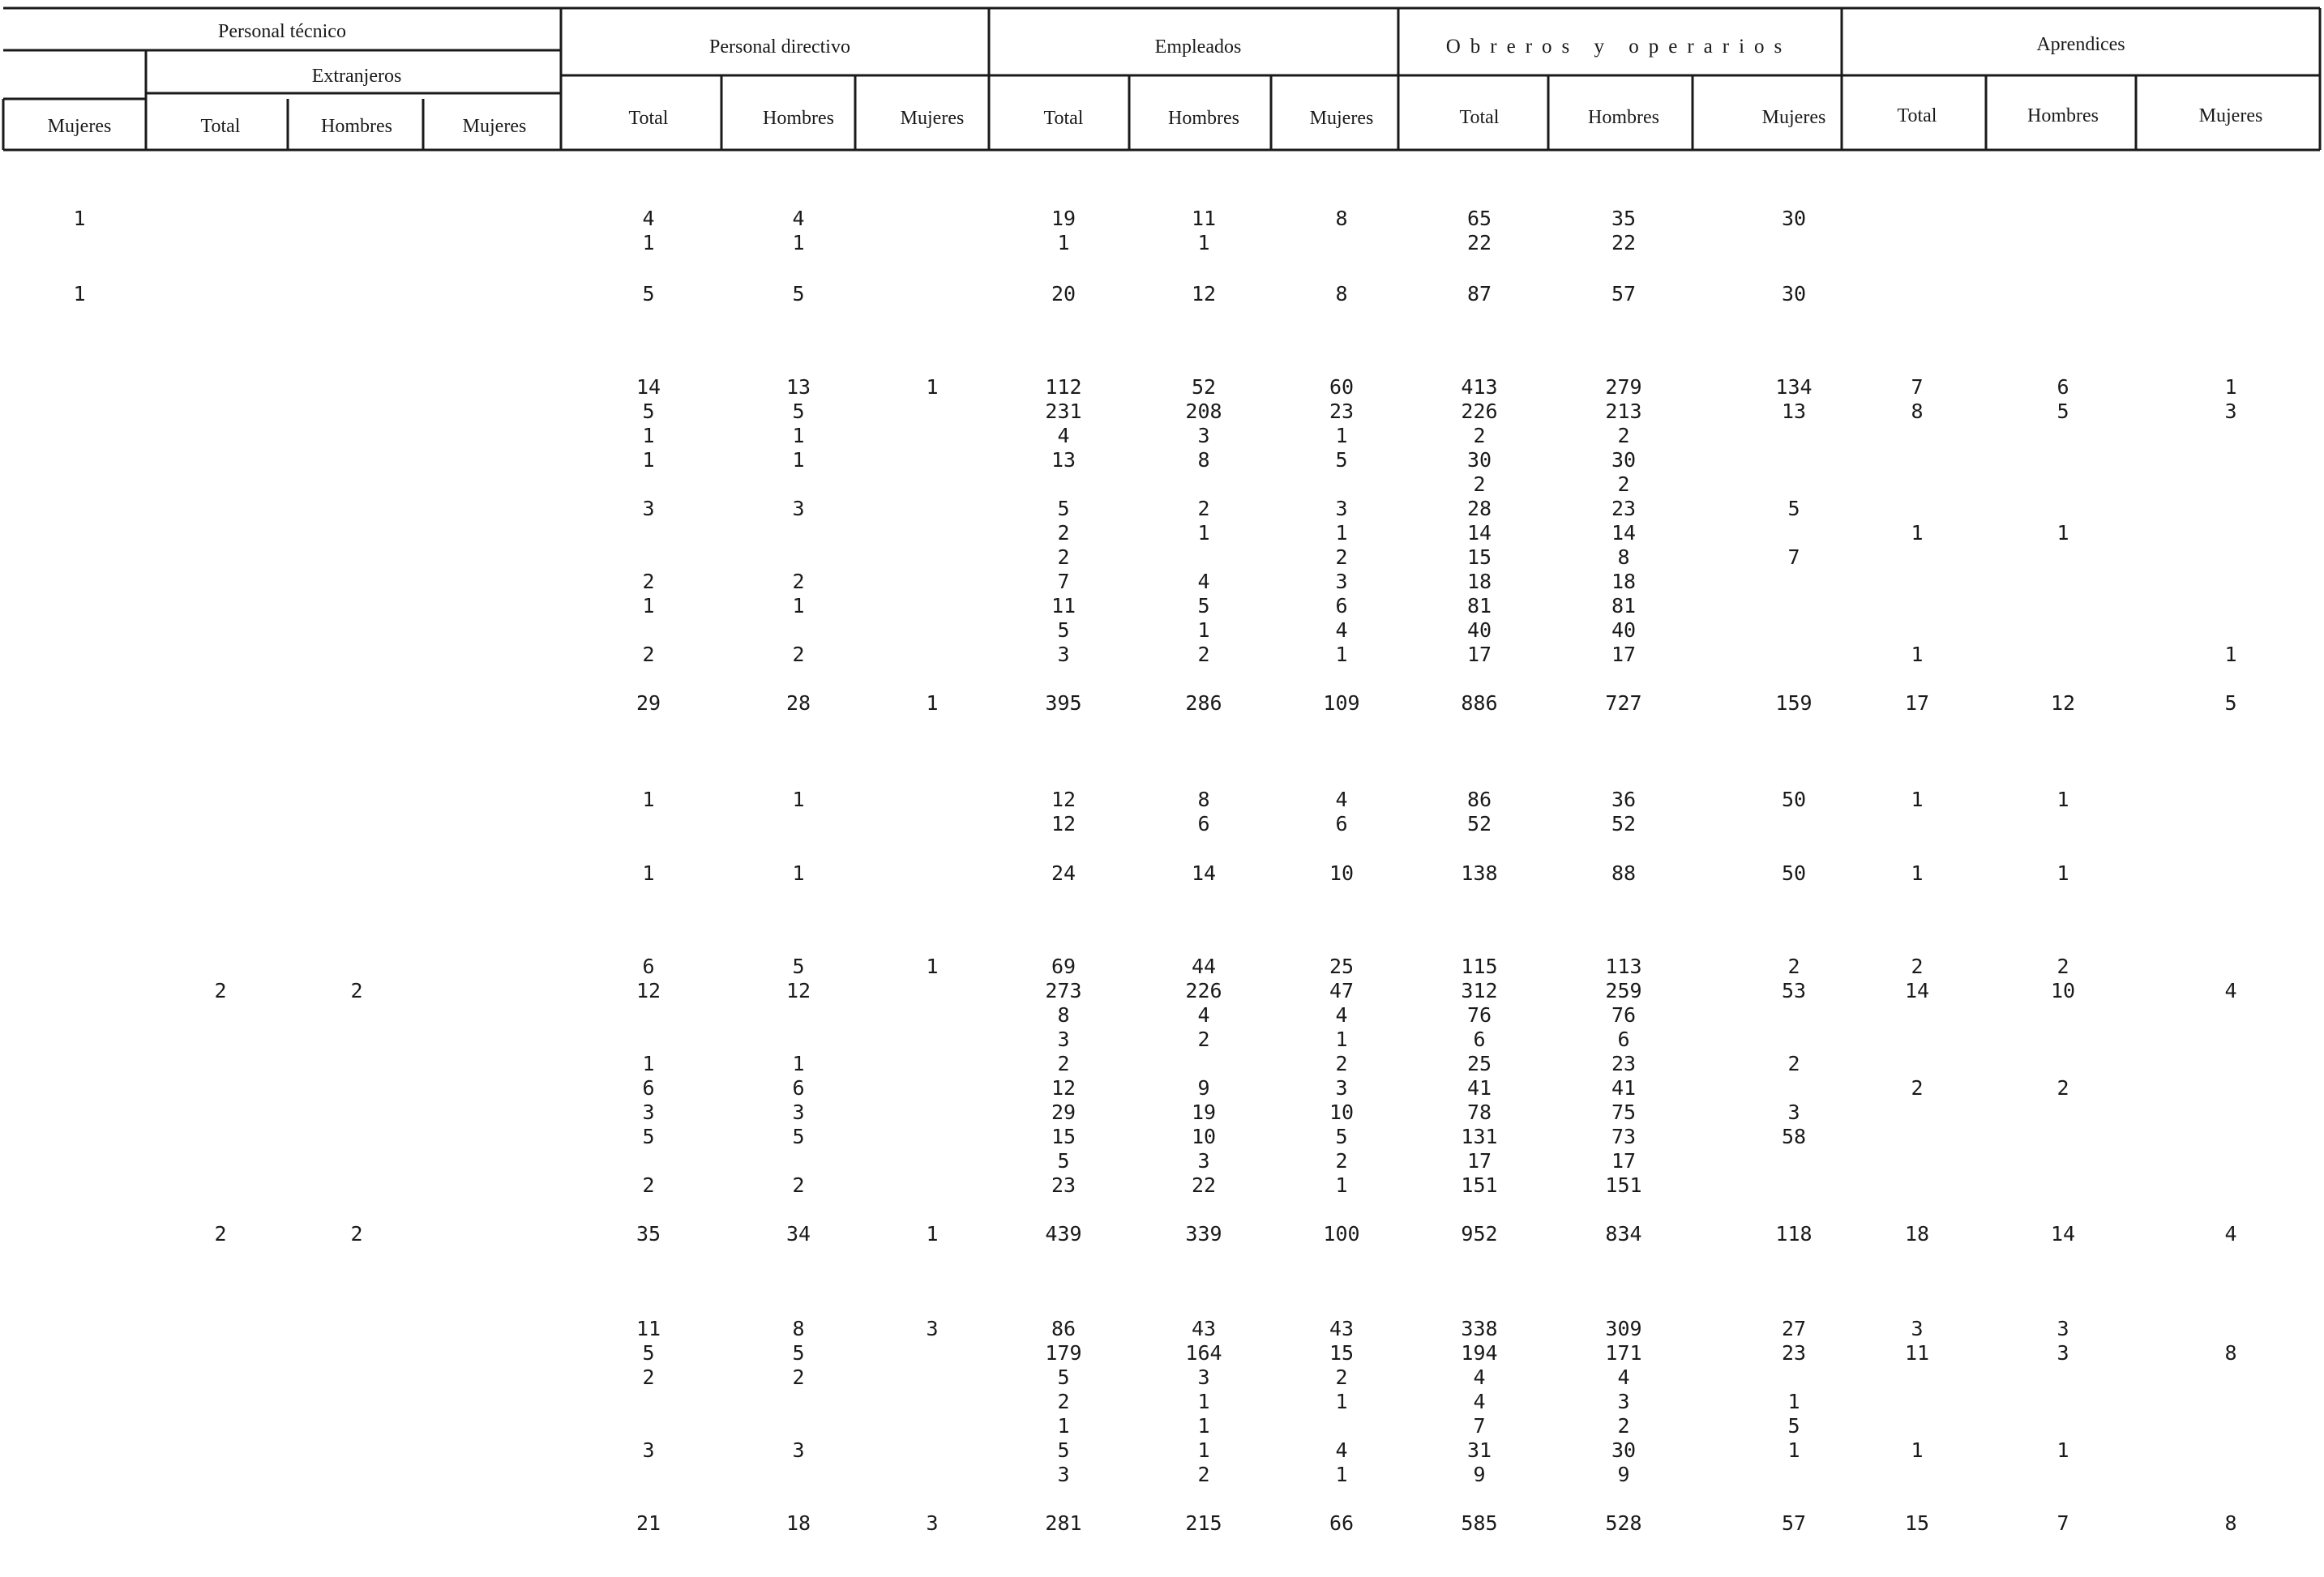 This screenshot has height=1577, width=2324. Describe the element at coordinates (1623, 1234) in the screenshot. I see `table-cell: 834` at that location.